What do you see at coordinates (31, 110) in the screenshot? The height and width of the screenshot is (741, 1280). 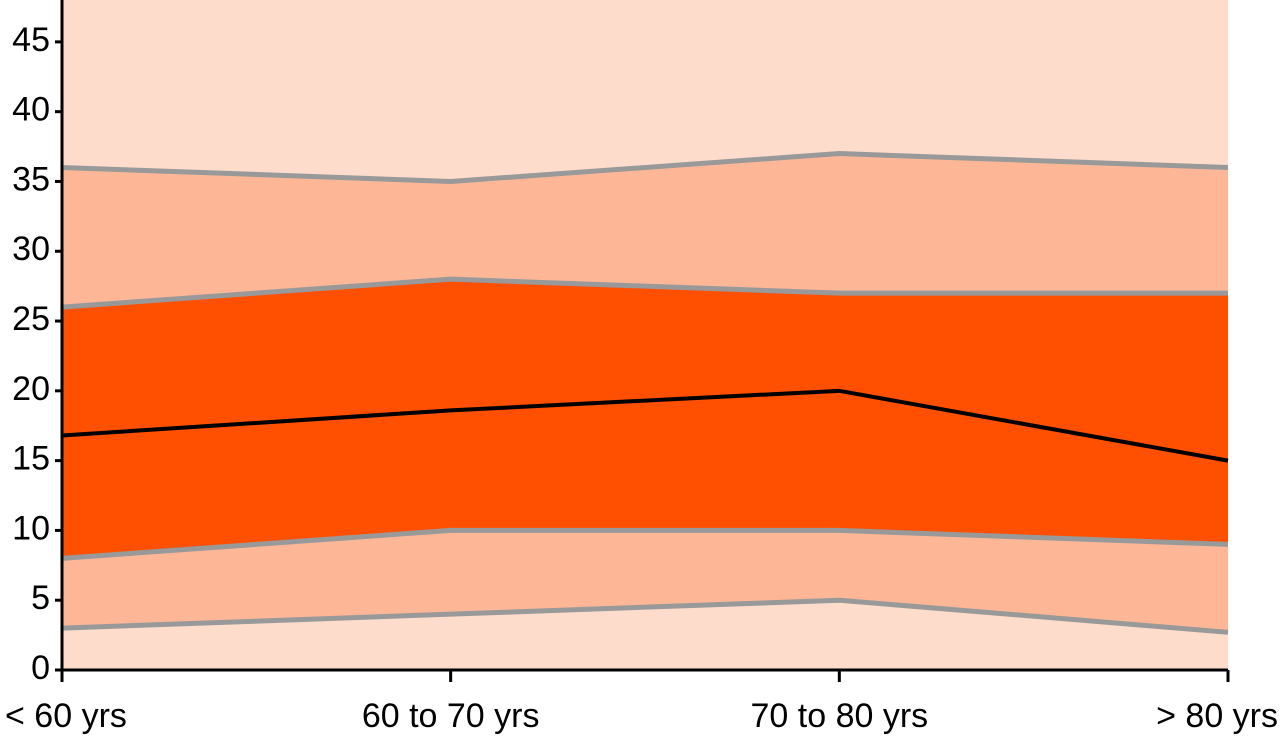 I see `y-tick-label: 40` at bounding box center [31, 110].